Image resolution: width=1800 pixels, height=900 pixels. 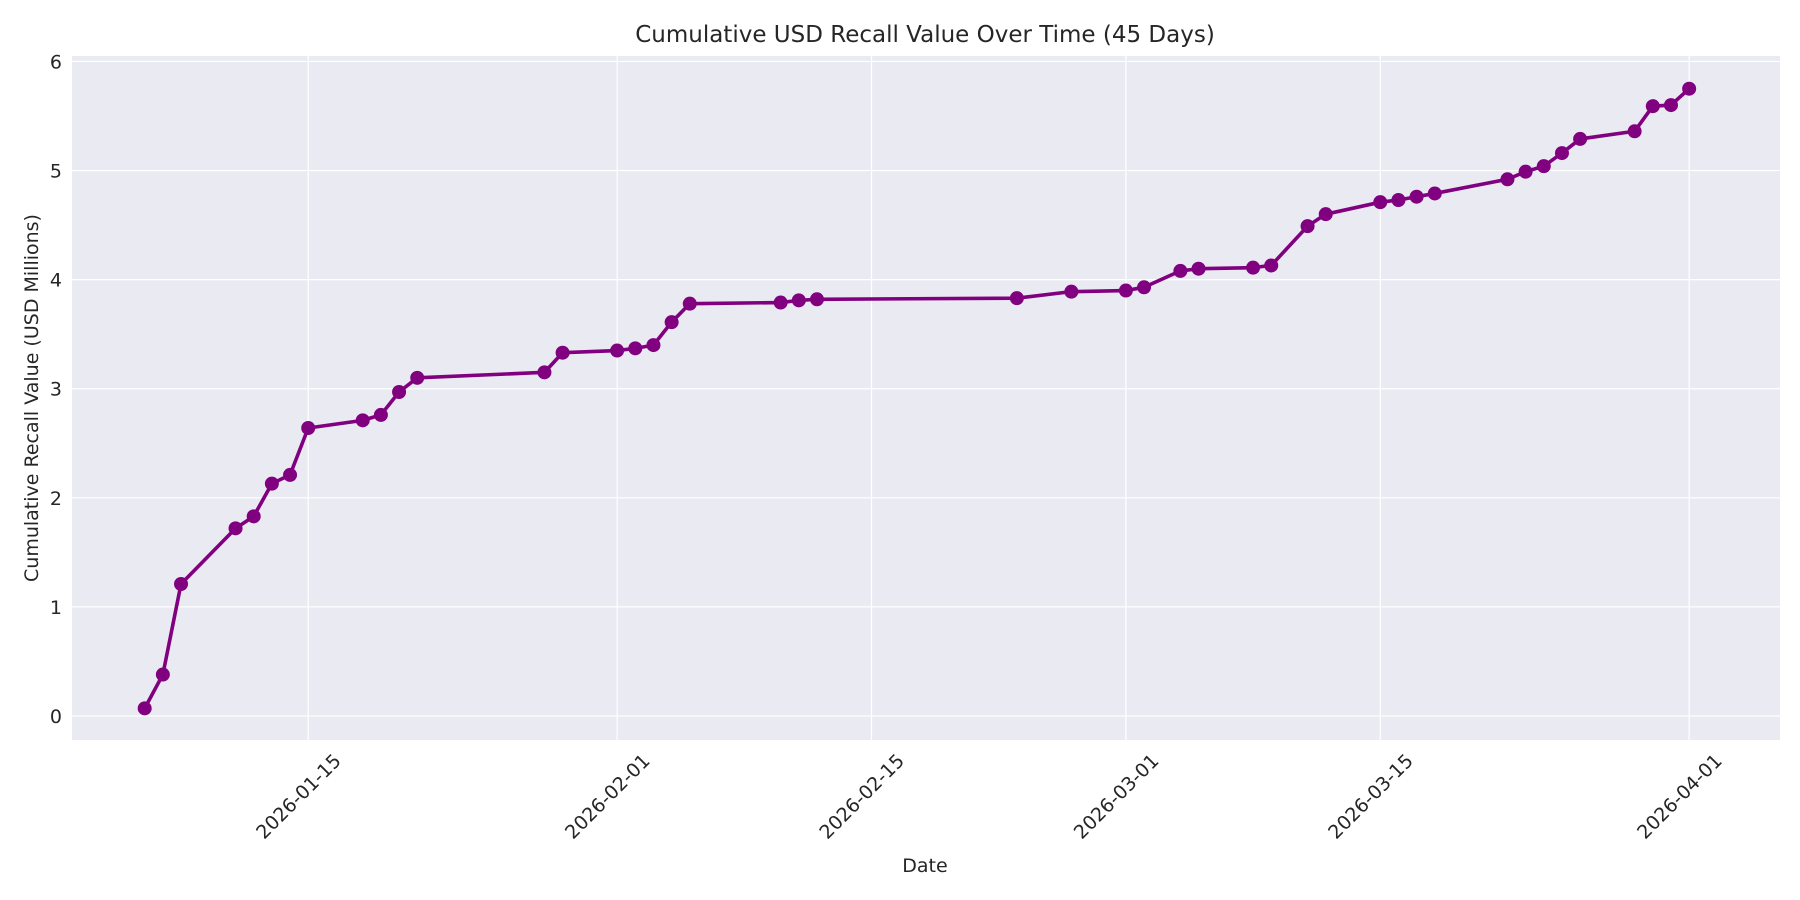 I want to click on x-tick-label: 2026-01-15, so click(x=299, y=797).